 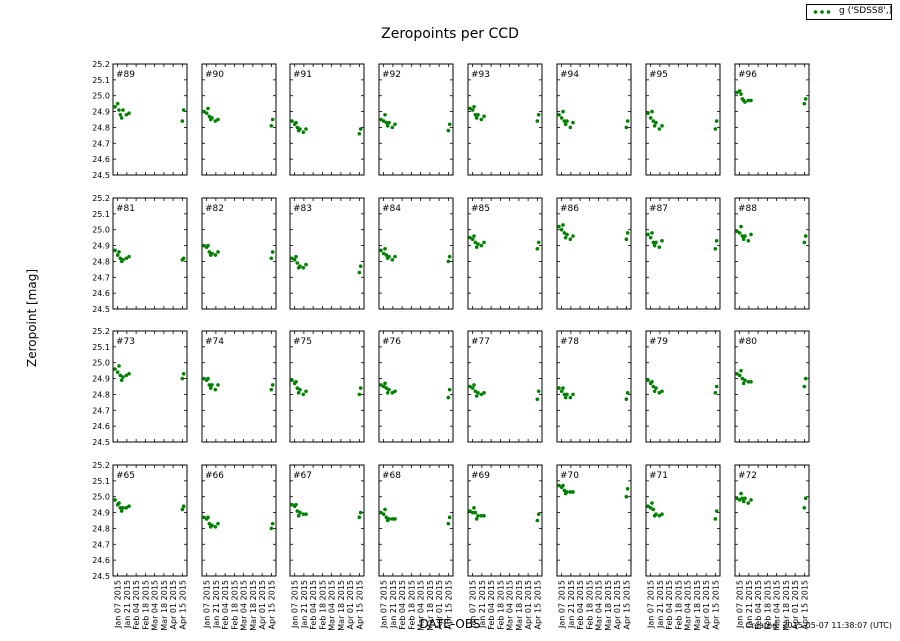 I want to click on legend-label: g ('SDSS8',), so click(x=866, y=11).